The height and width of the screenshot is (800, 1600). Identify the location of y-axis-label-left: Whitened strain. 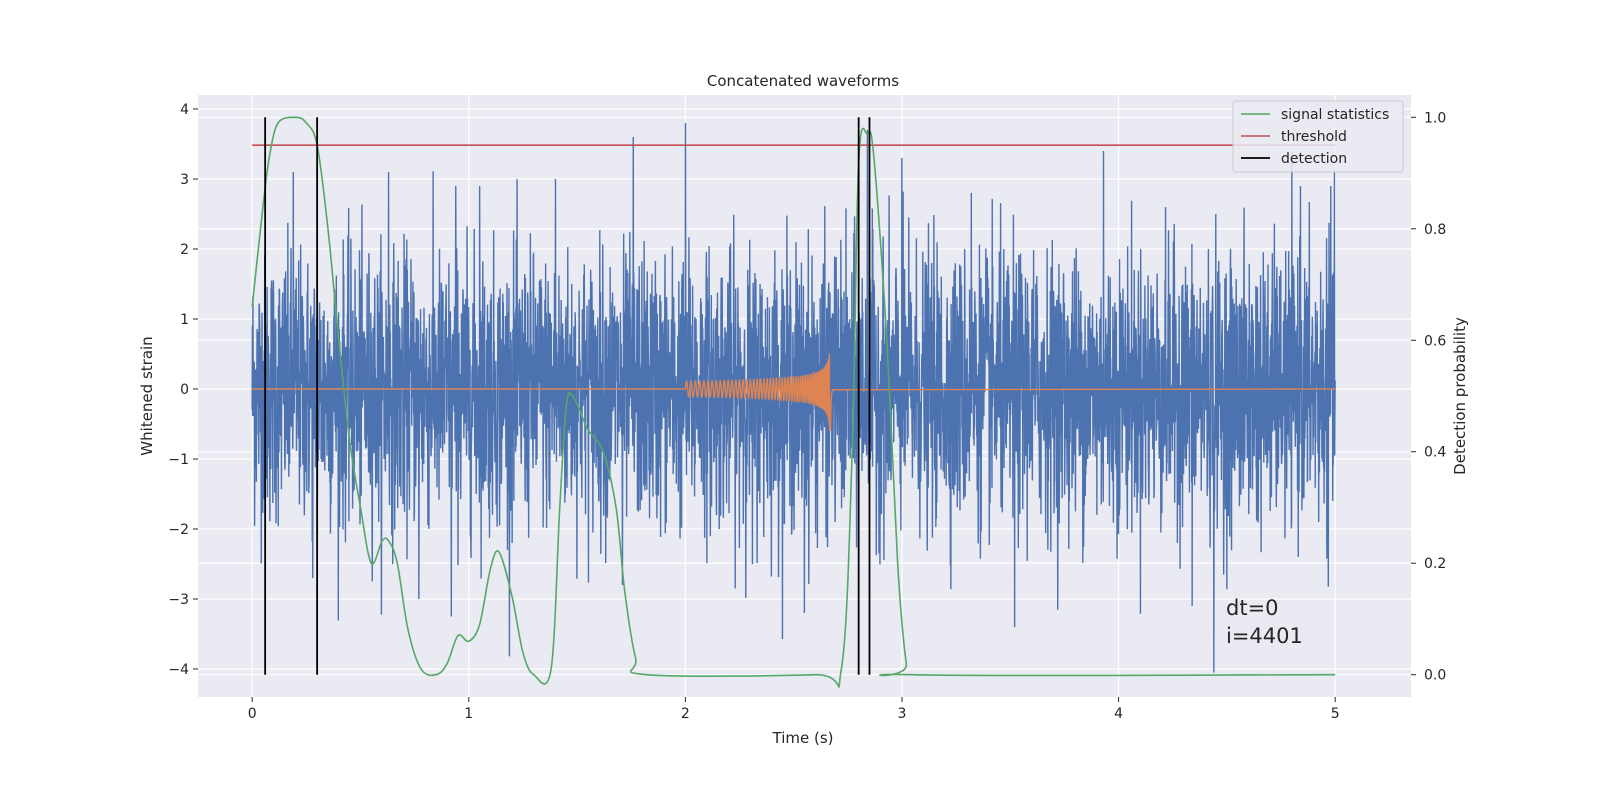
(147, 395).